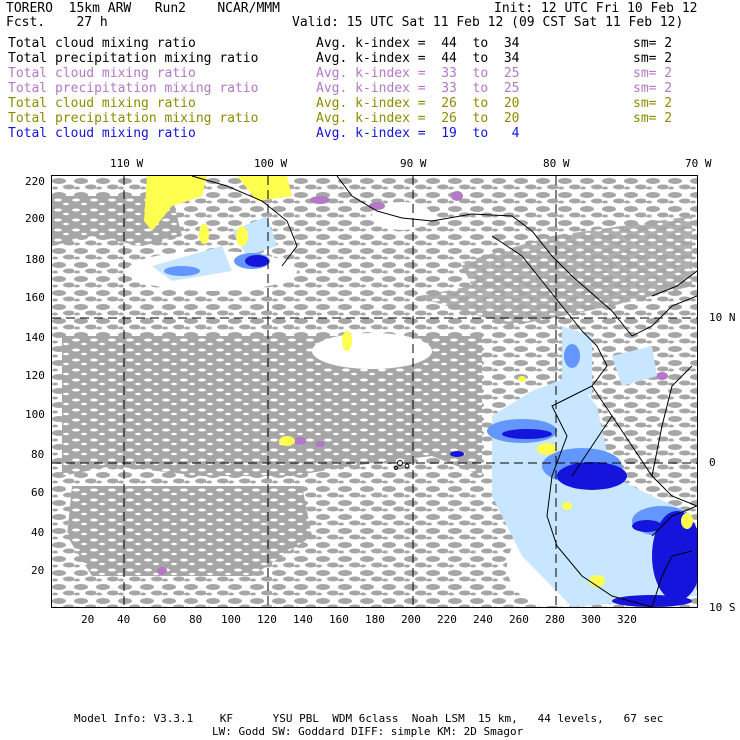  Describe the element at coordinates (196, 619) in the screenshot. I see `x-tick-label: 80` at that location.